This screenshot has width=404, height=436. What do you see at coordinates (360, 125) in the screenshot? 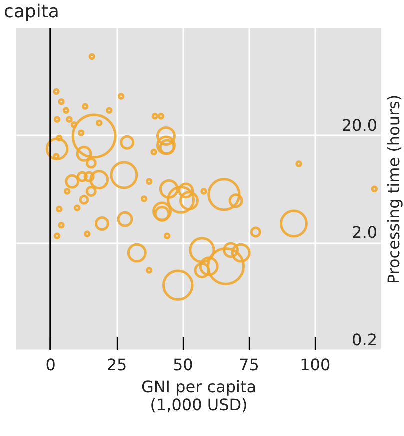
I see `y-tick-label: 20.0` at bounding box center [360, 125].